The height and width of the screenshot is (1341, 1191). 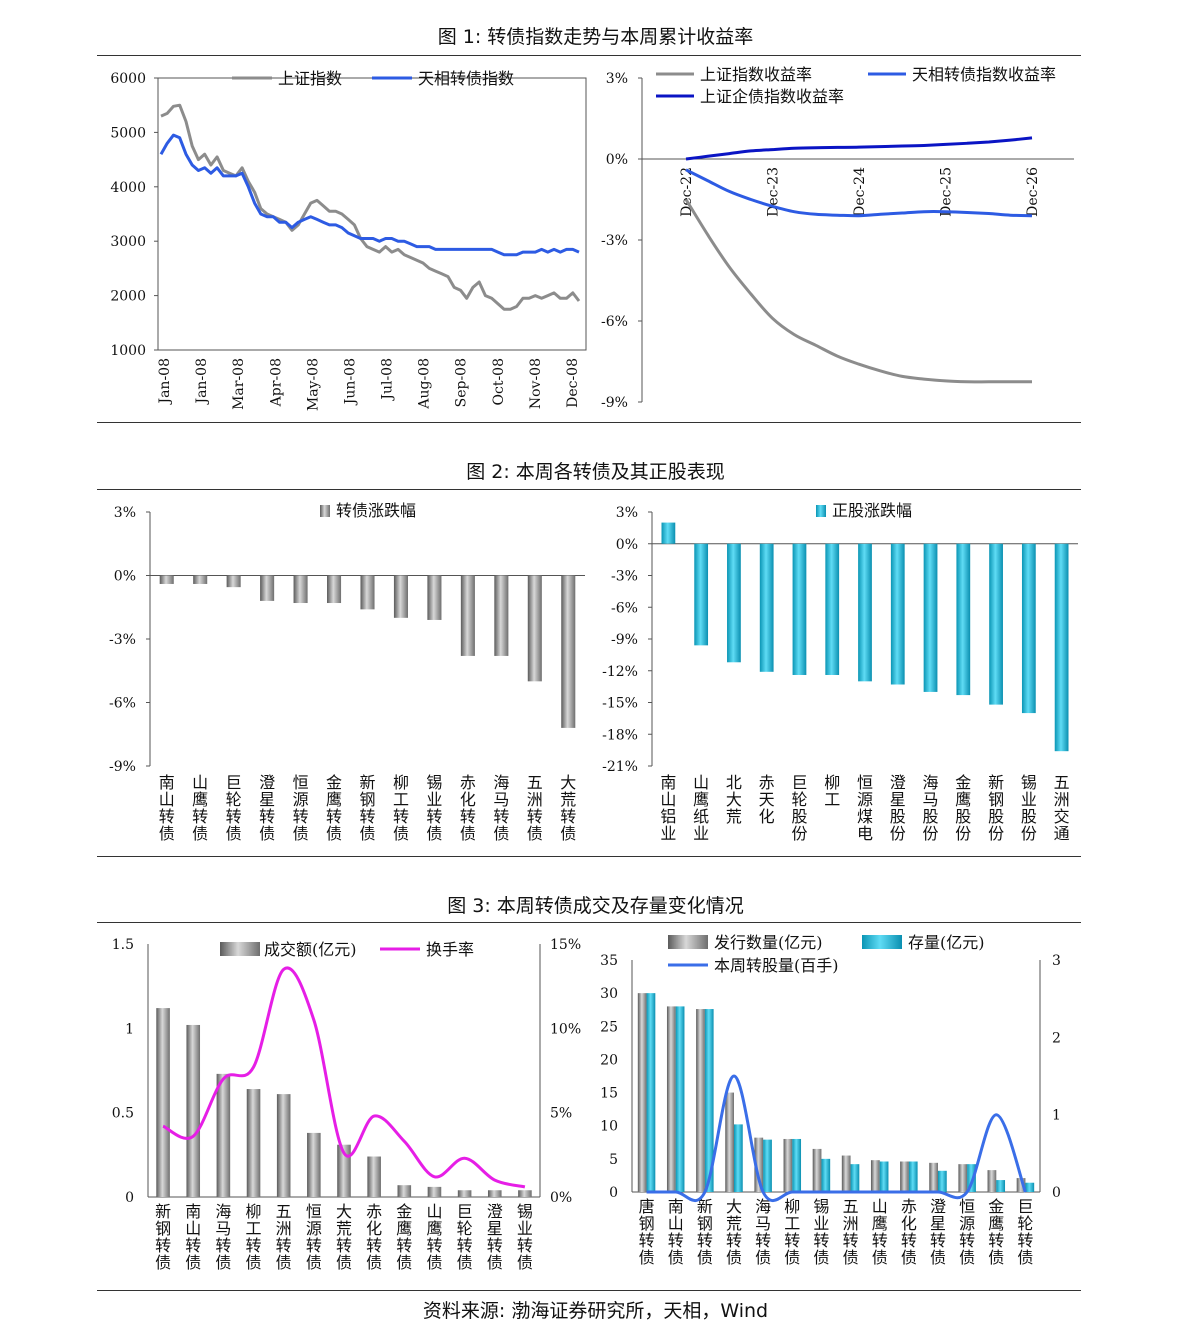 What do you see at coordinates (1056, 1193) in the screenshot?
I see `fig3-right-ytick-right: 0` at bounding box center [1056, 1193].